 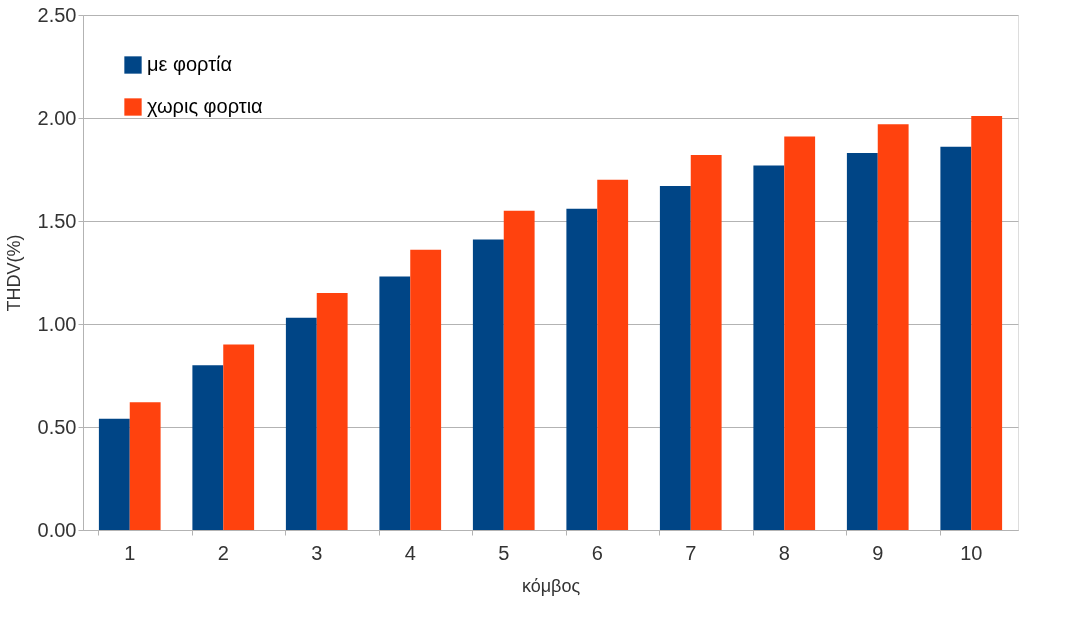 I want to click on y-tick-label: 0.50, so click(x=57, y=426).